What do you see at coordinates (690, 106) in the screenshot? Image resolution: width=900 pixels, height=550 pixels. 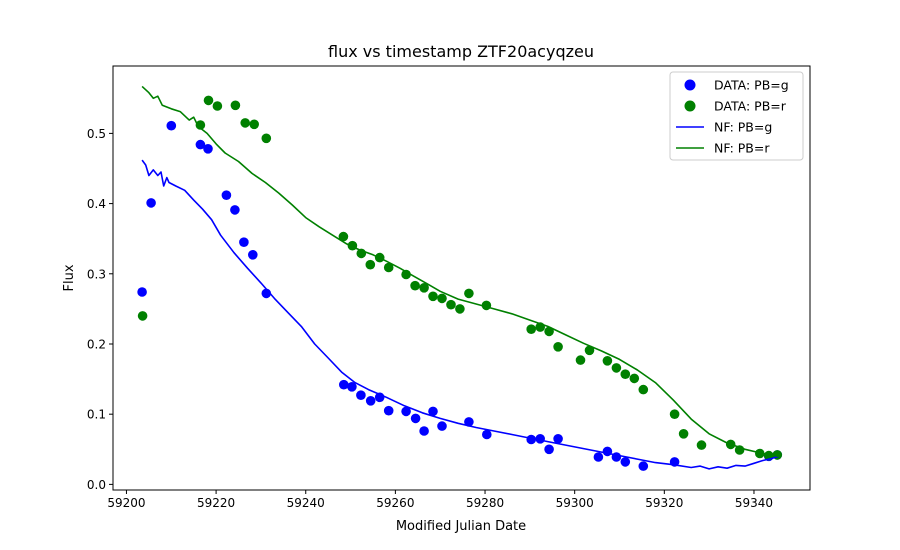 I see `legend-marker-data-r` at bounding box center [690, 106].